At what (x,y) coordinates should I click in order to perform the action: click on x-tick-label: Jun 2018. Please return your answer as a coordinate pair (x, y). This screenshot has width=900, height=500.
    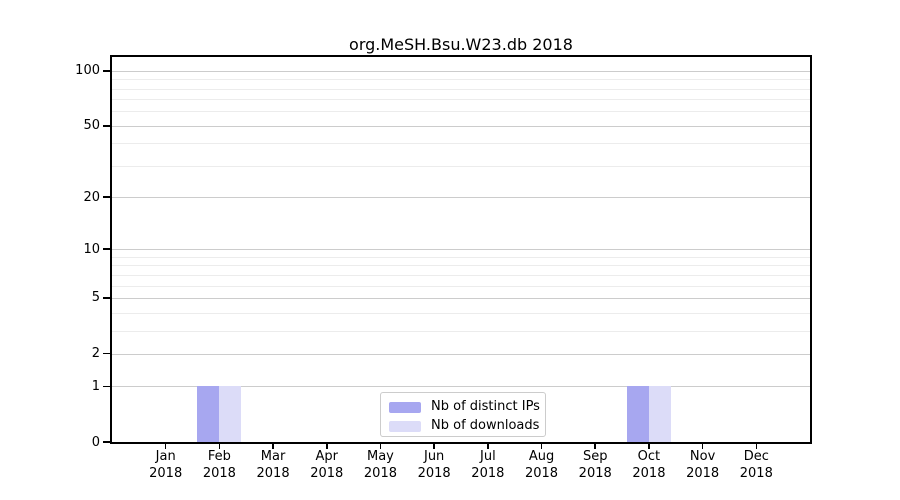
    Looking at the image, I should click on (434, 465).